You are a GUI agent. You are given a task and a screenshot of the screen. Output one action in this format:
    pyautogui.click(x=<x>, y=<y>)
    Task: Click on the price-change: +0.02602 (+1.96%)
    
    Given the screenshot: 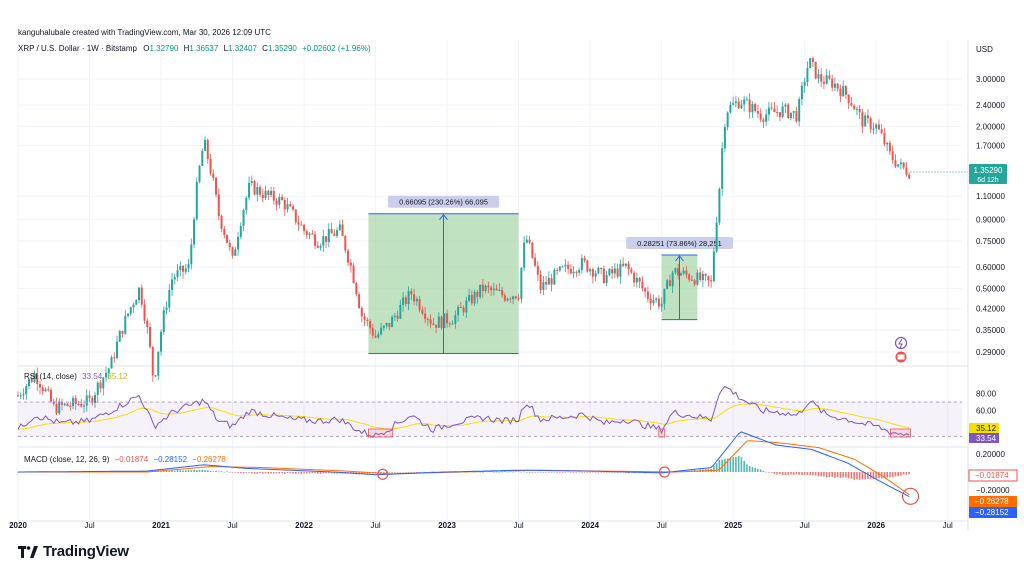 What is the action you would take?
    pyautogui.click(x=336, y=48)
    